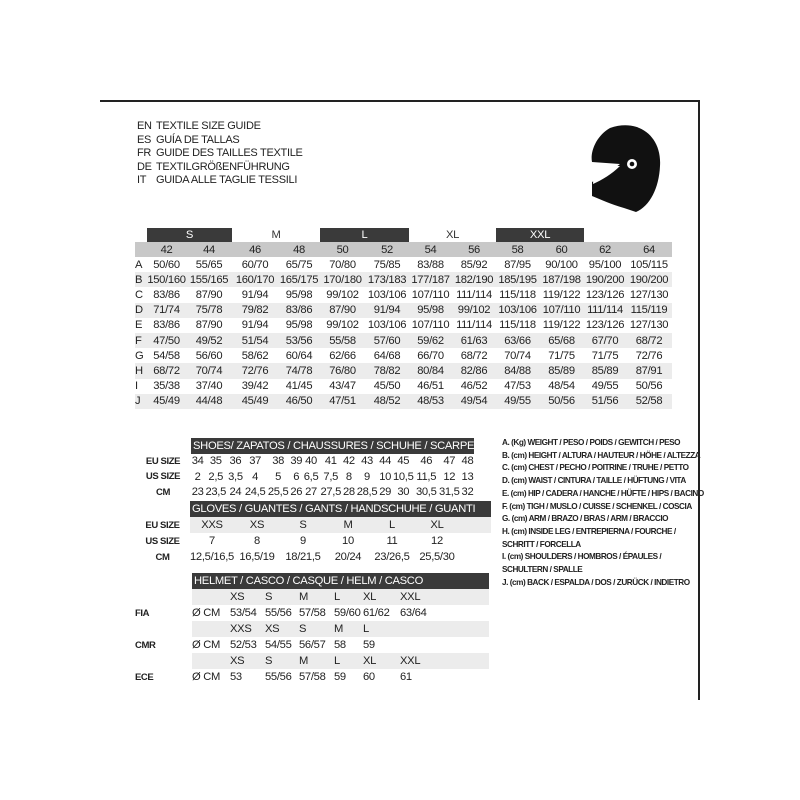  Describe the element at coordinates (163, 492) in the screenshot. I see `row-label: CM` at that location.